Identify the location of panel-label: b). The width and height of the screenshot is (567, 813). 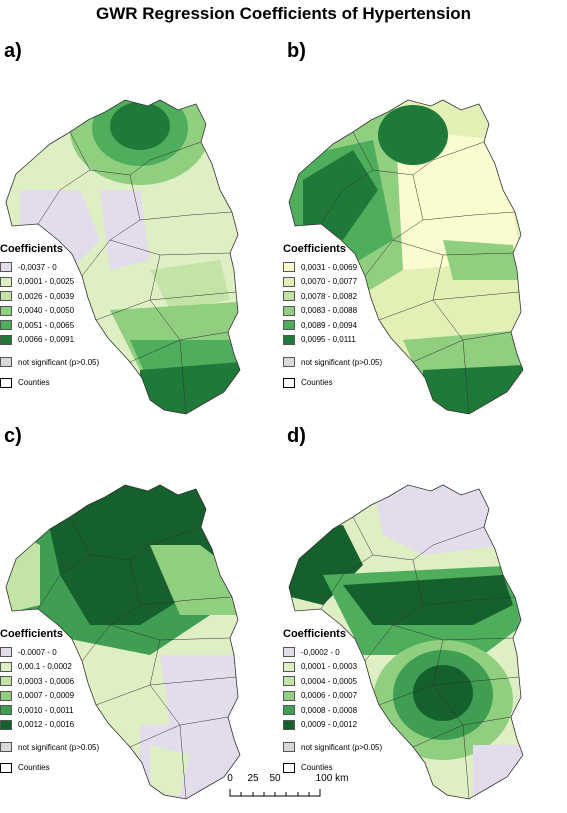
(296, 51).